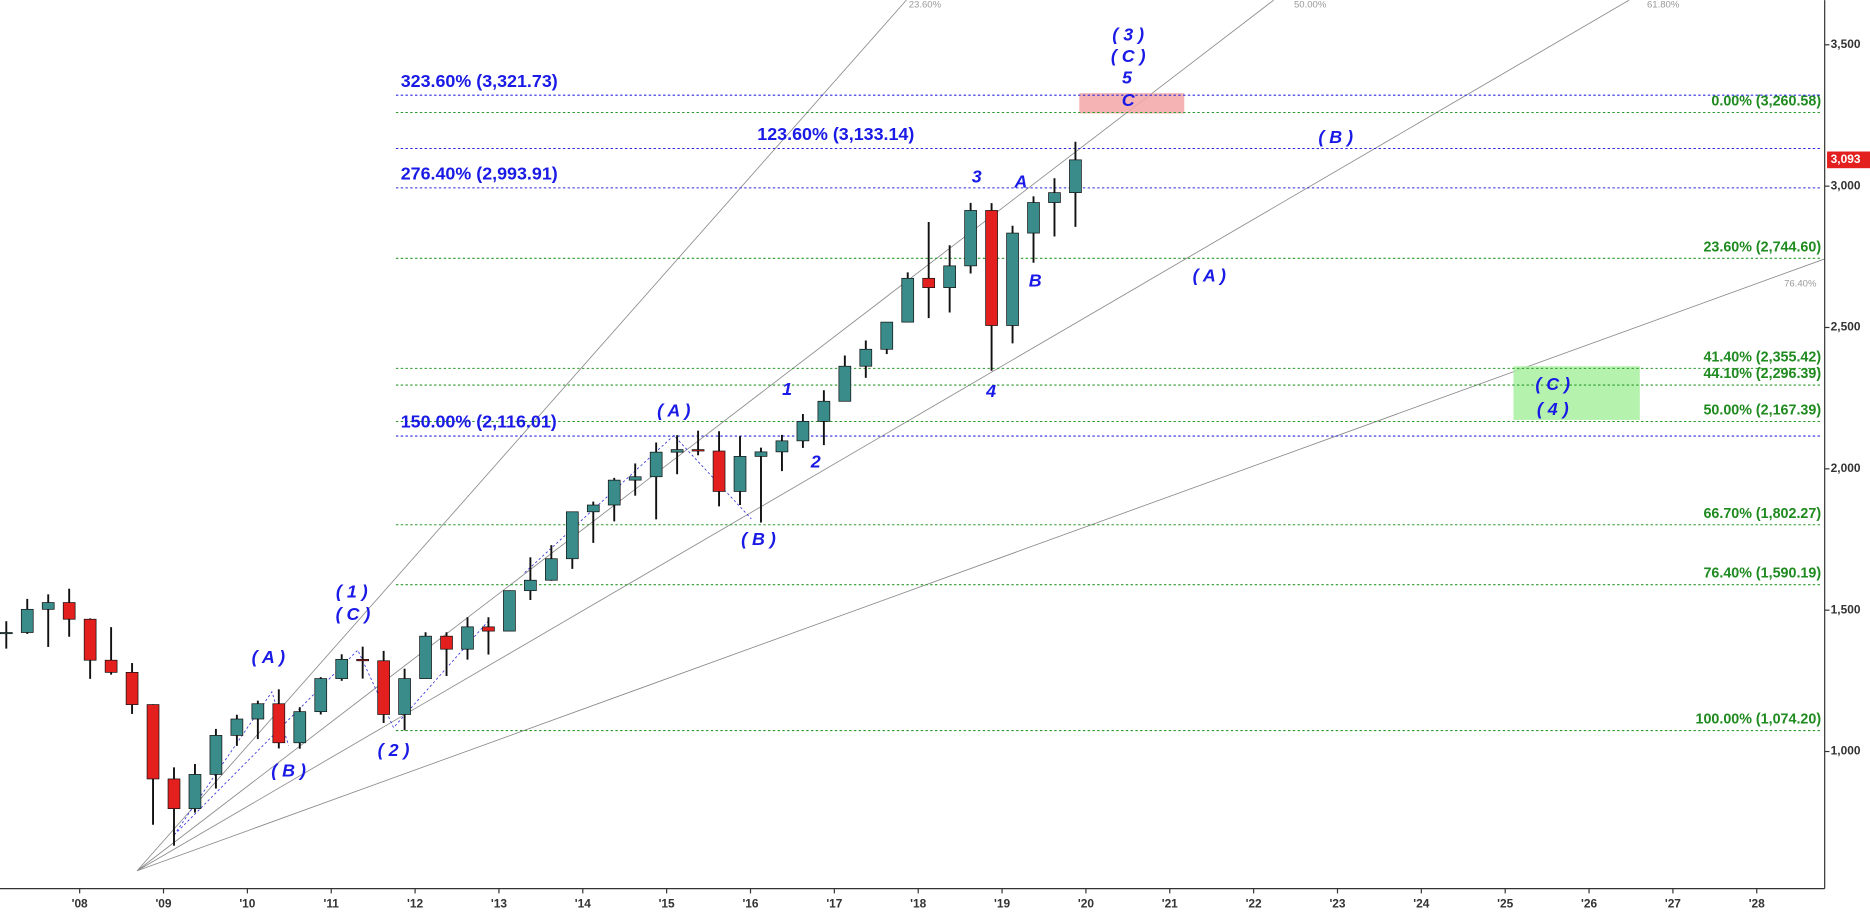 This screenshot has width=1870, height=915. I want to click on last-price-tag, so click(1848, 160).